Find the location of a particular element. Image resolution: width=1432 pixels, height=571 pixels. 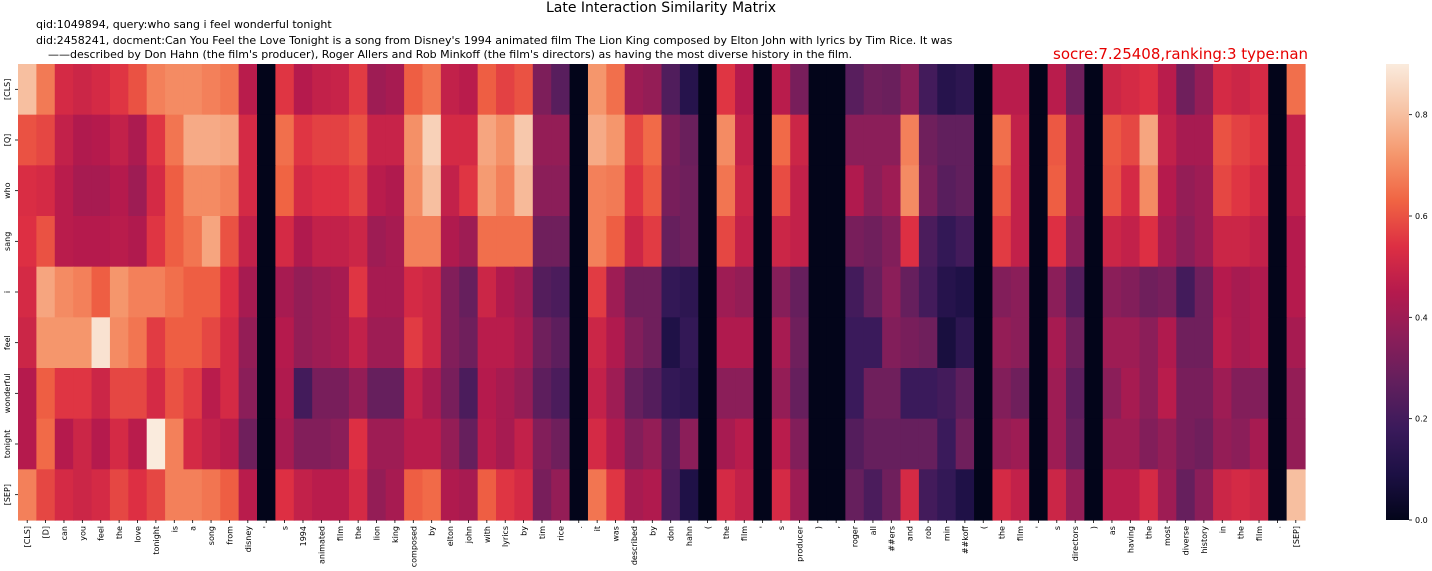

column-label: all is located at coordinates (873, 530).